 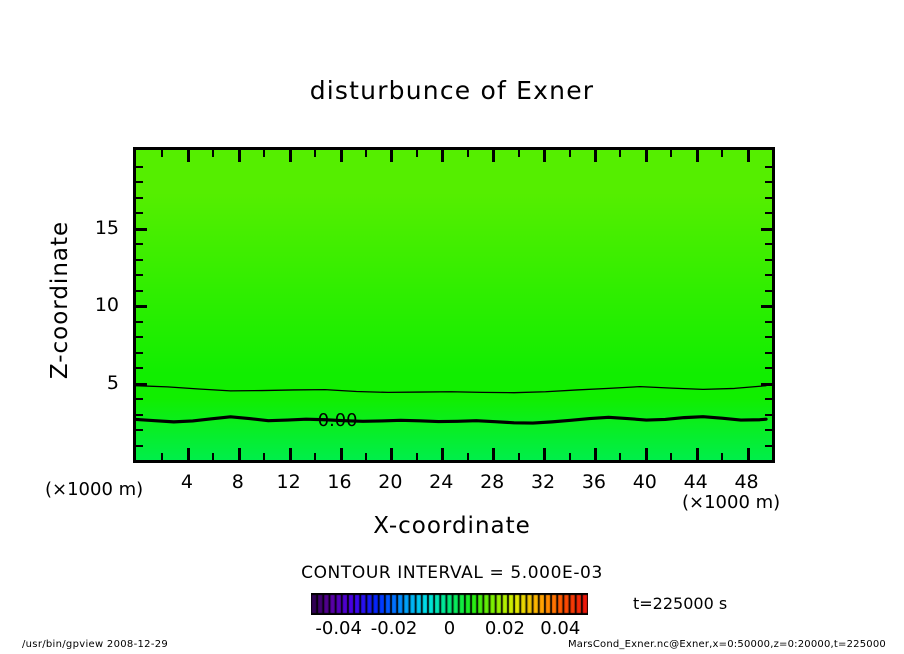 What do you see at coordinates (504, 628) in the screenshot?
I see `colorbar-tick-label: 0.02` at bounding box center [504, 628].